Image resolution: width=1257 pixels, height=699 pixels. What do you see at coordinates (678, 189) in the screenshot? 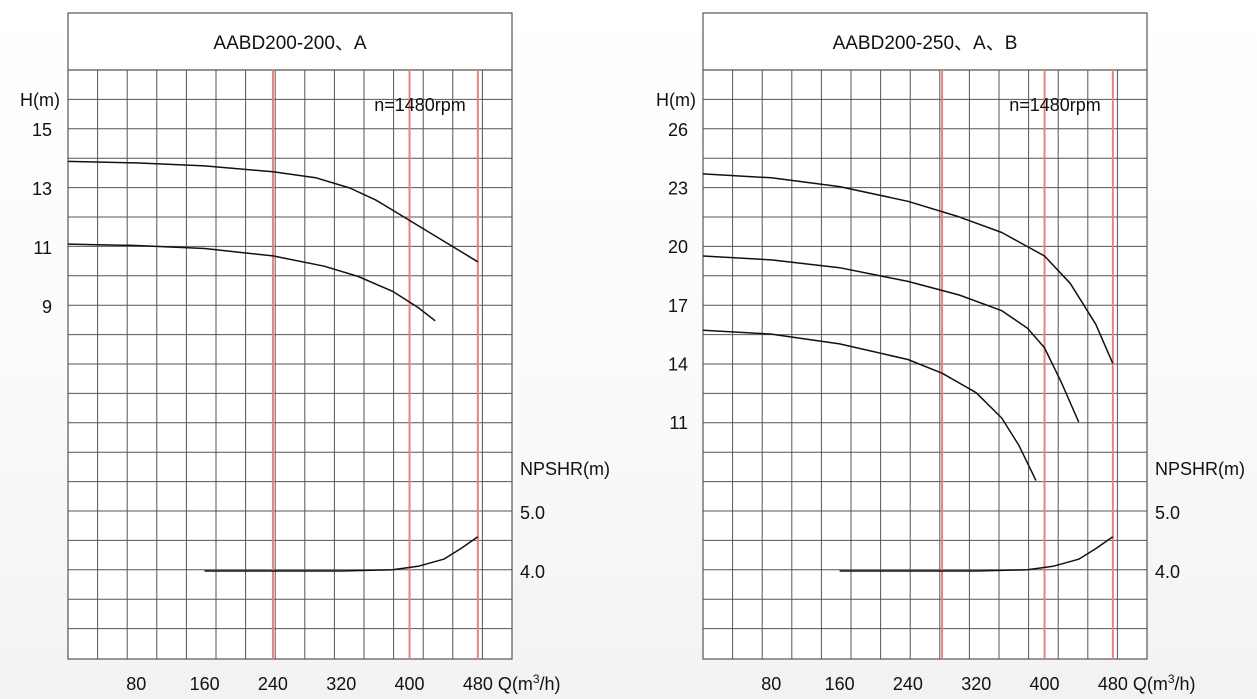
I see `h-tick-label: 23` at bounding box center [678, 189].